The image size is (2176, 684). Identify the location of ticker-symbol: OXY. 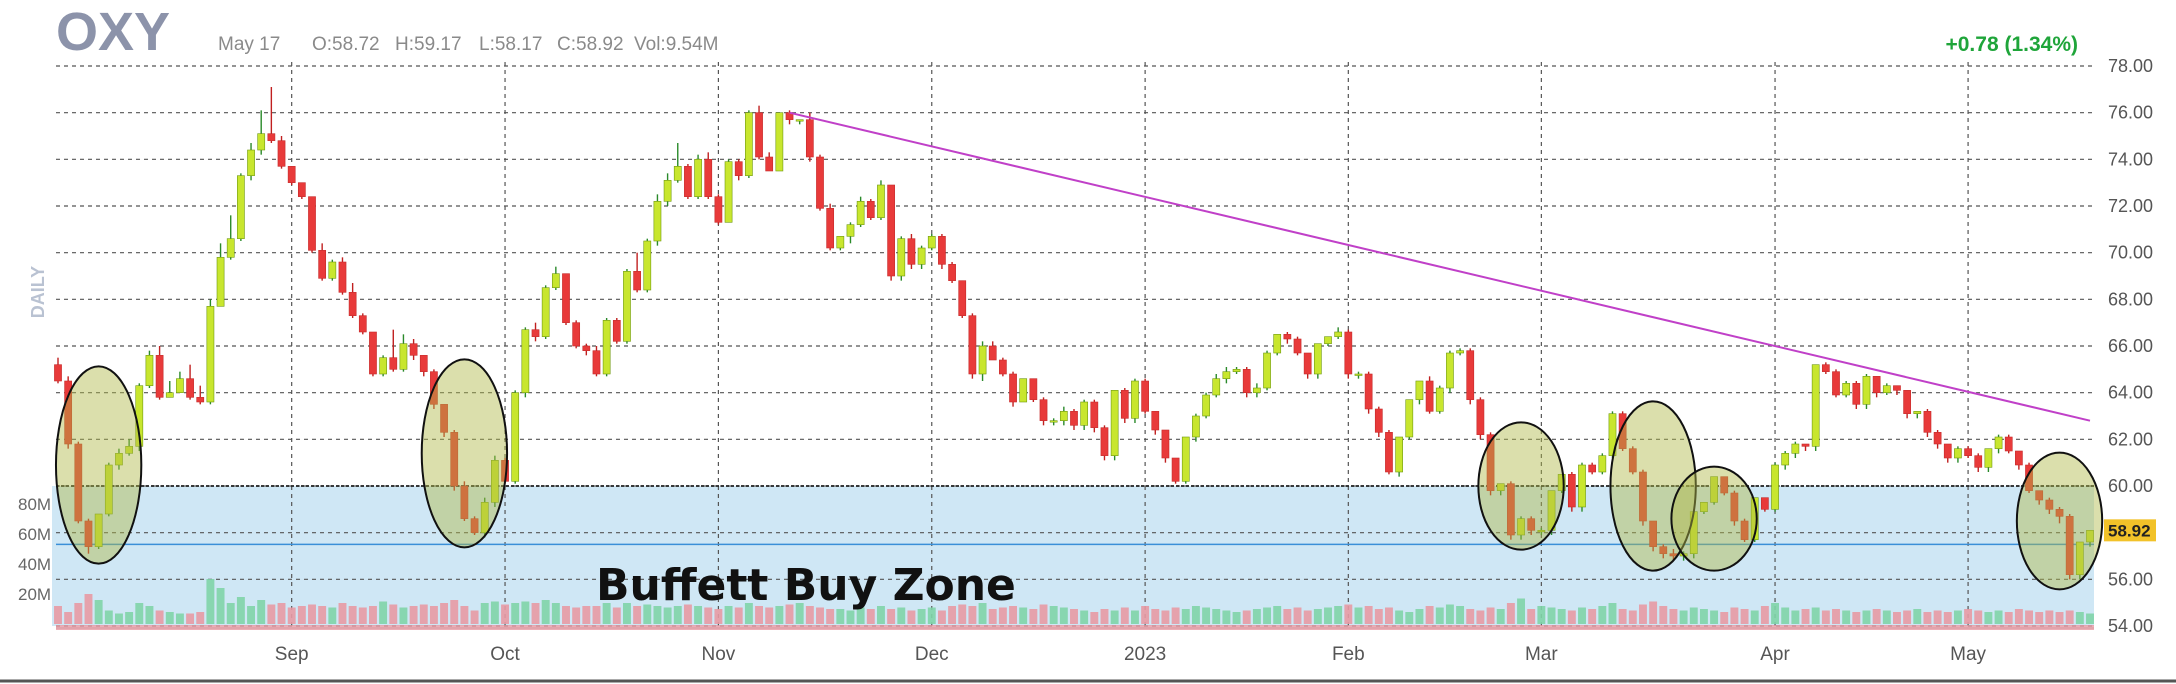
(113, 32).